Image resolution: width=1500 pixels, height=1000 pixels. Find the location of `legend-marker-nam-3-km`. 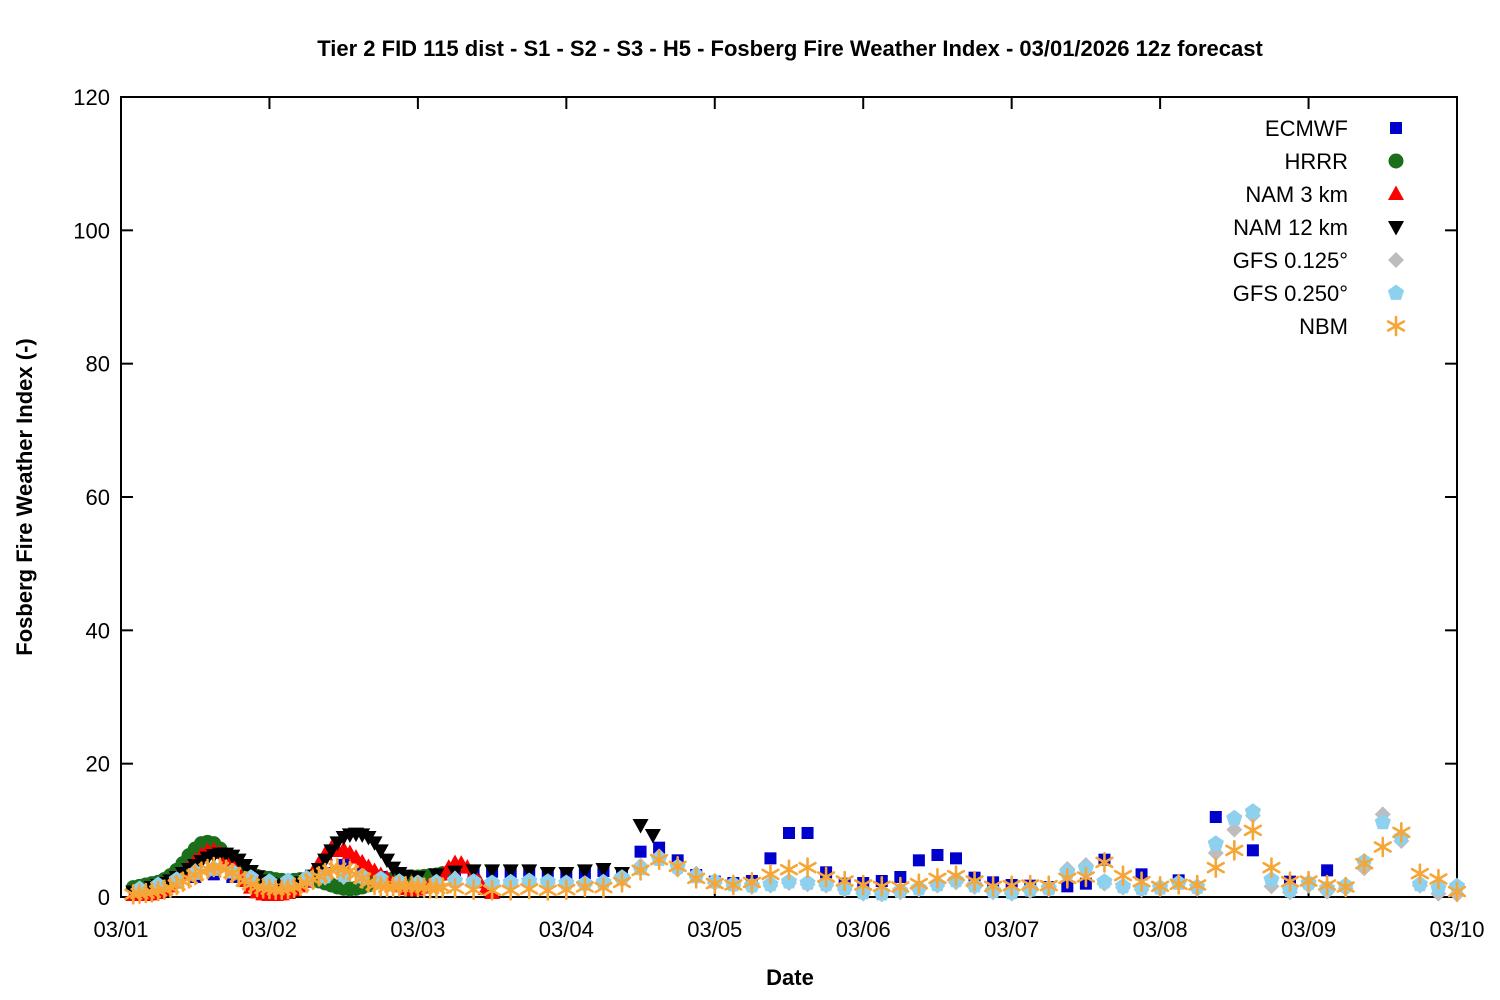

legend-marker-nam-3-km is located at coordinates (1396, 192).